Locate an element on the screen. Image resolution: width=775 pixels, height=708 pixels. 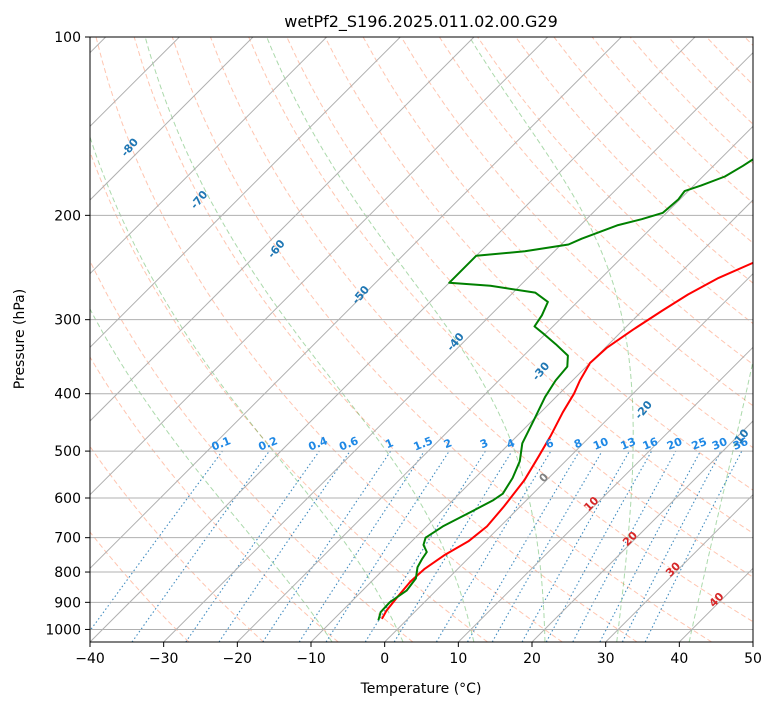
mixing-ratio-label: 3 is located at coordinates (484, 443).